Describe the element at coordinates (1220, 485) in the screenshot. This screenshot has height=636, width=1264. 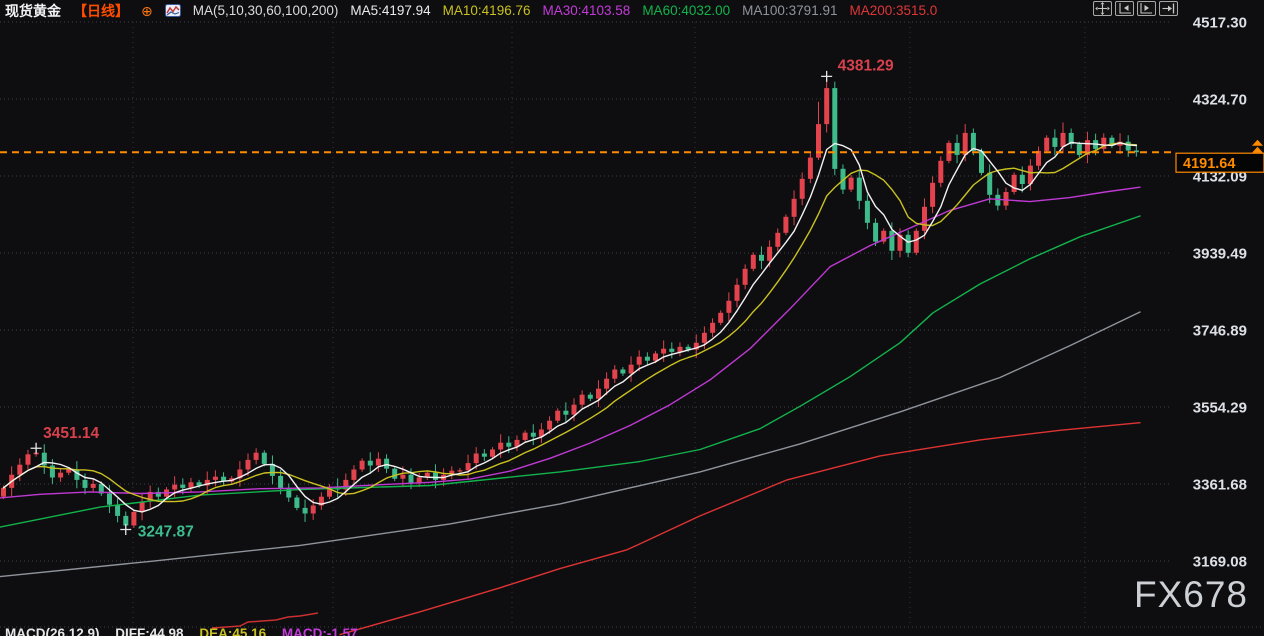
I see `y-axis-label: 3361.68` at that location.